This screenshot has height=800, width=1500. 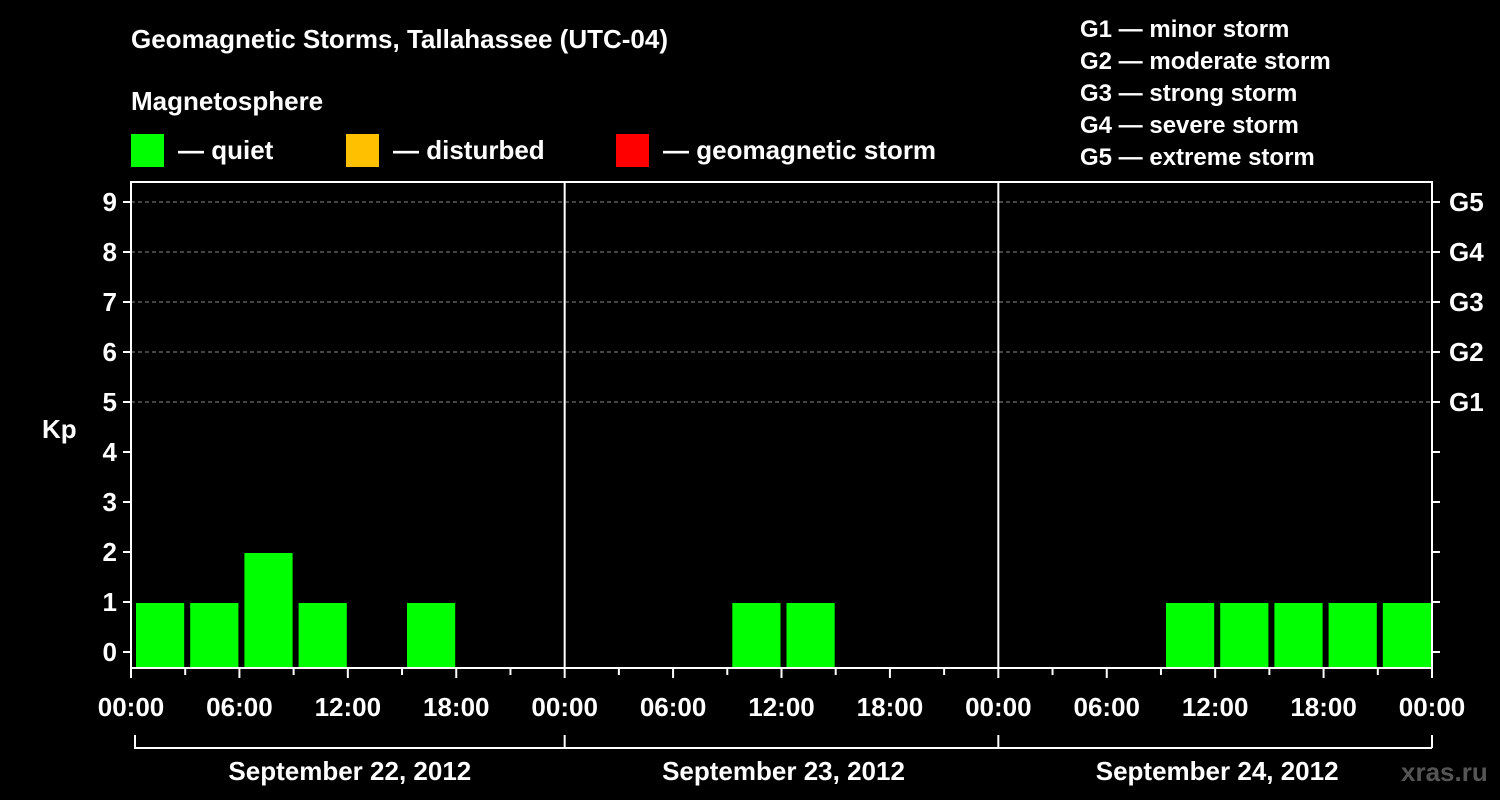 What do you see at coordinates (1466, 252) in the screenshot?
I see `right-axis-label-g4: G4` at bounding box center [1466, 252].